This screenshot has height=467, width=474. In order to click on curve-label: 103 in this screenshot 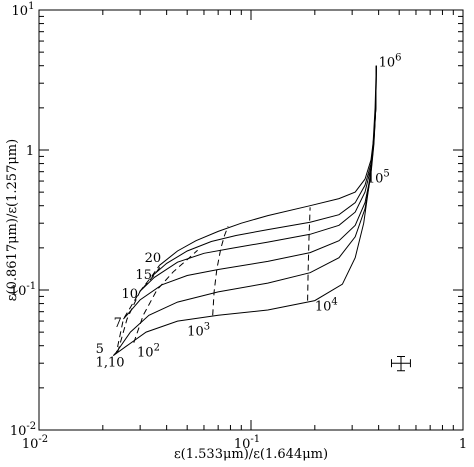, I will do `click(198, 330)`.